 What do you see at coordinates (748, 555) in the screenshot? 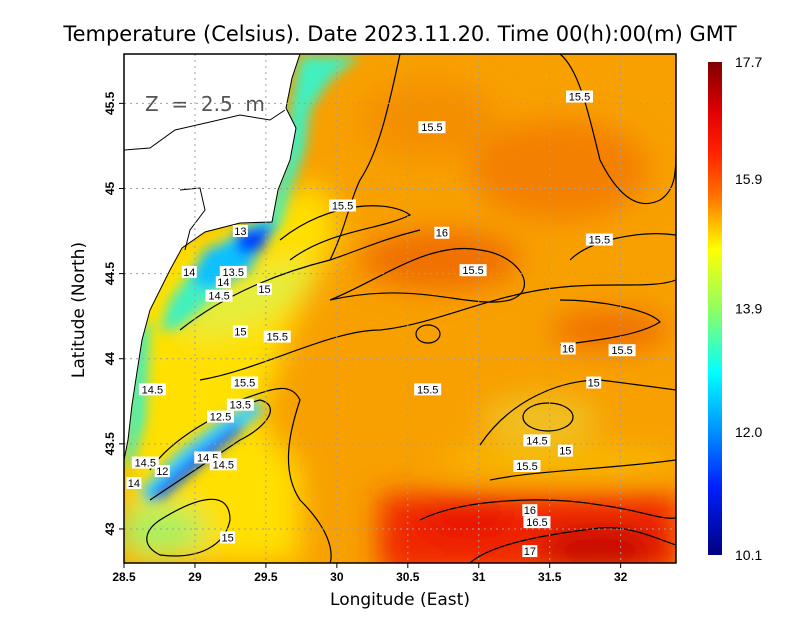
I see `colorbar-tick-label: 10.1` at bounding box center [748, 555].